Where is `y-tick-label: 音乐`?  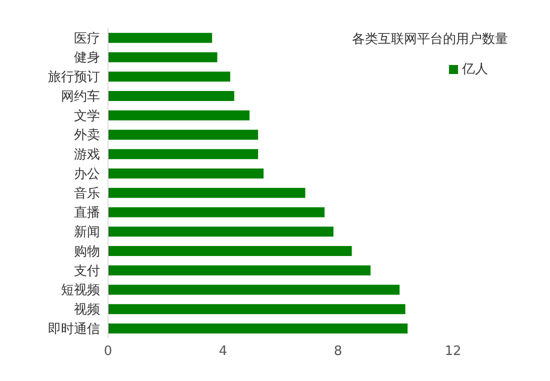 y-tick-label: 音乐 is located at coordinates (87, 194).